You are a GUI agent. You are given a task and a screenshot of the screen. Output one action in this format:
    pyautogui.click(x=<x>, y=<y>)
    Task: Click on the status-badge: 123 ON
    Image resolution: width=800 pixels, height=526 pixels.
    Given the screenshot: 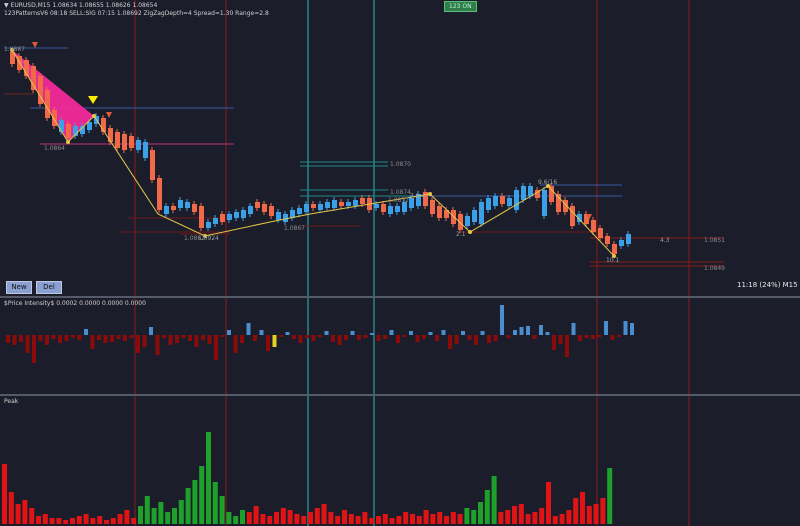 What is the action you would take?
    pyautogui.click(x=460, y=6)
    